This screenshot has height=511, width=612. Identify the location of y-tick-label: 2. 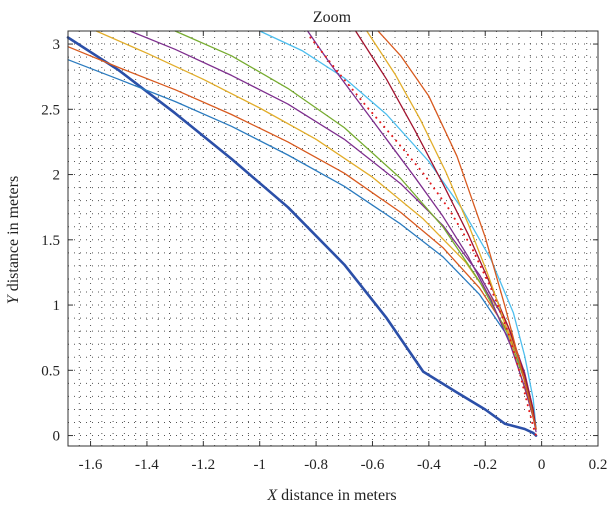
(57, 176).